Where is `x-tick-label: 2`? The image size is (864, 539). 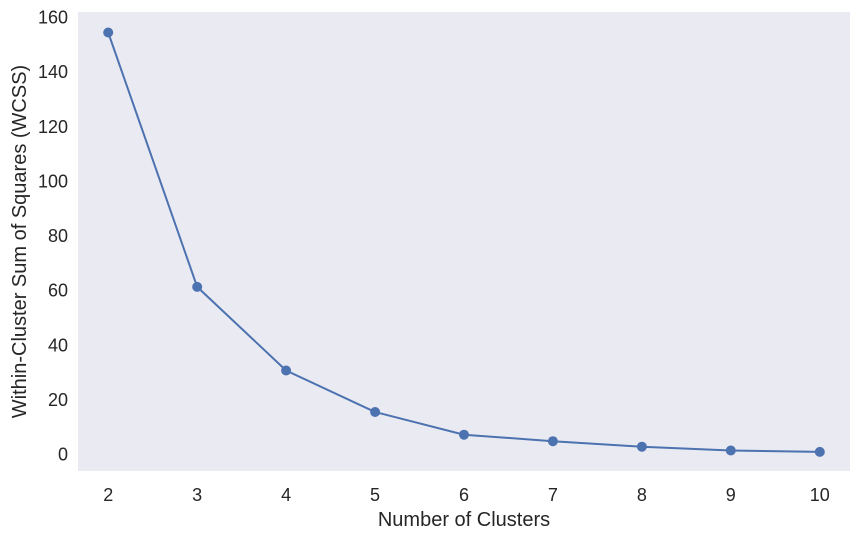 x-tick-label: 2 is located at coordinates (108, 495).